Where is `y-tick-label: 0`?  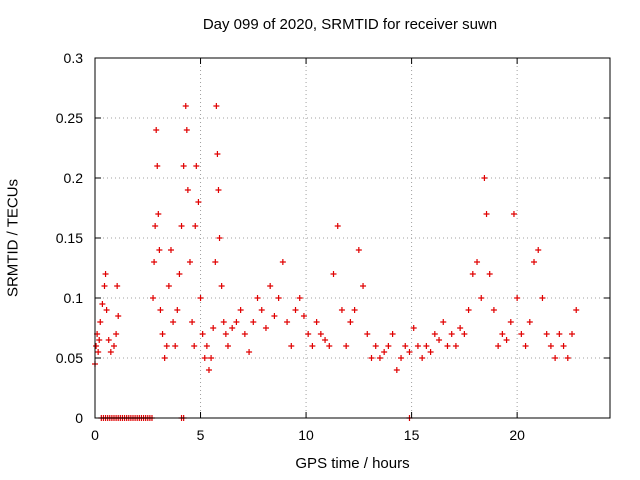
y-tick-label: 0 is located at coordinates (79, 418).